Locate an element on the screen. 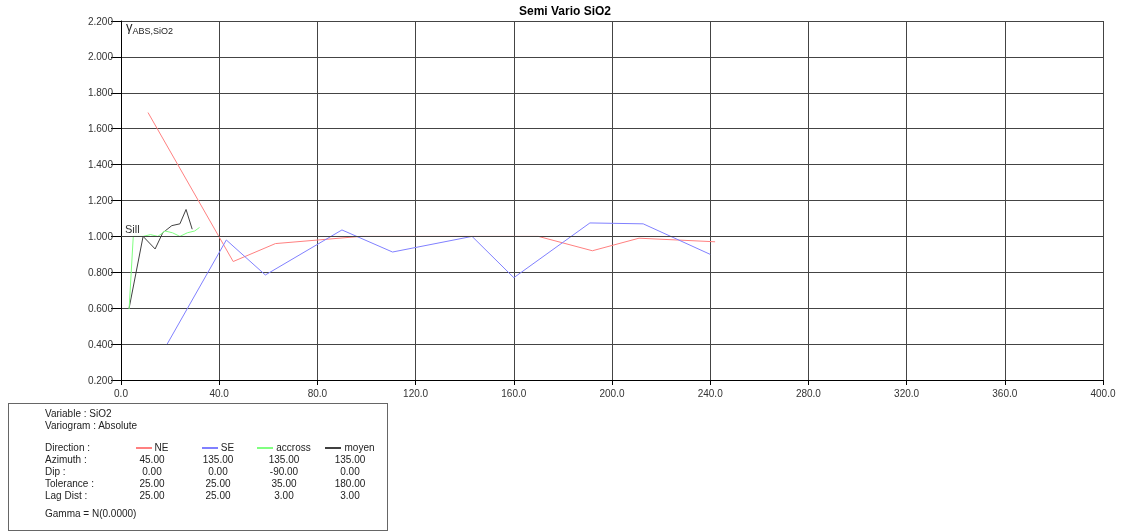 The height and width of the screenshot is (531, 1130). x-tick-label: 80.0 is located at coordinates (317, 393).